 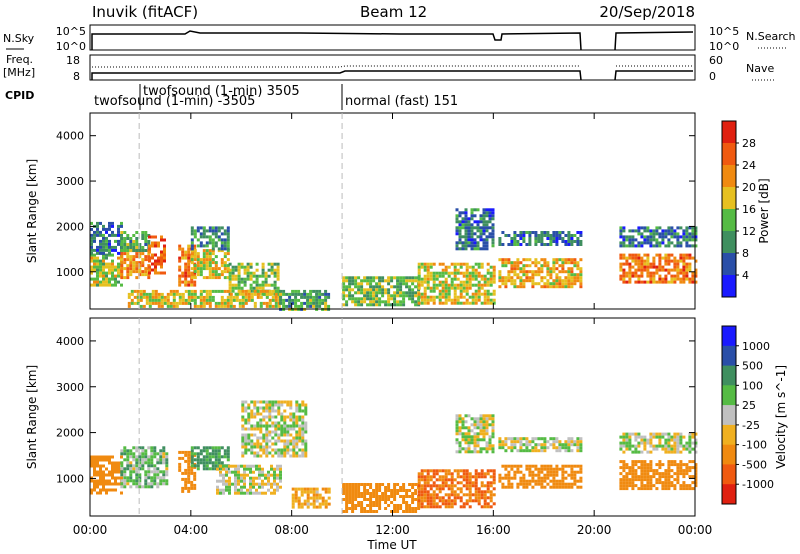 What do you see at coordinates (392, 66) in the screenshot?
I see `nave-trace` at bounding box center [392, 66].